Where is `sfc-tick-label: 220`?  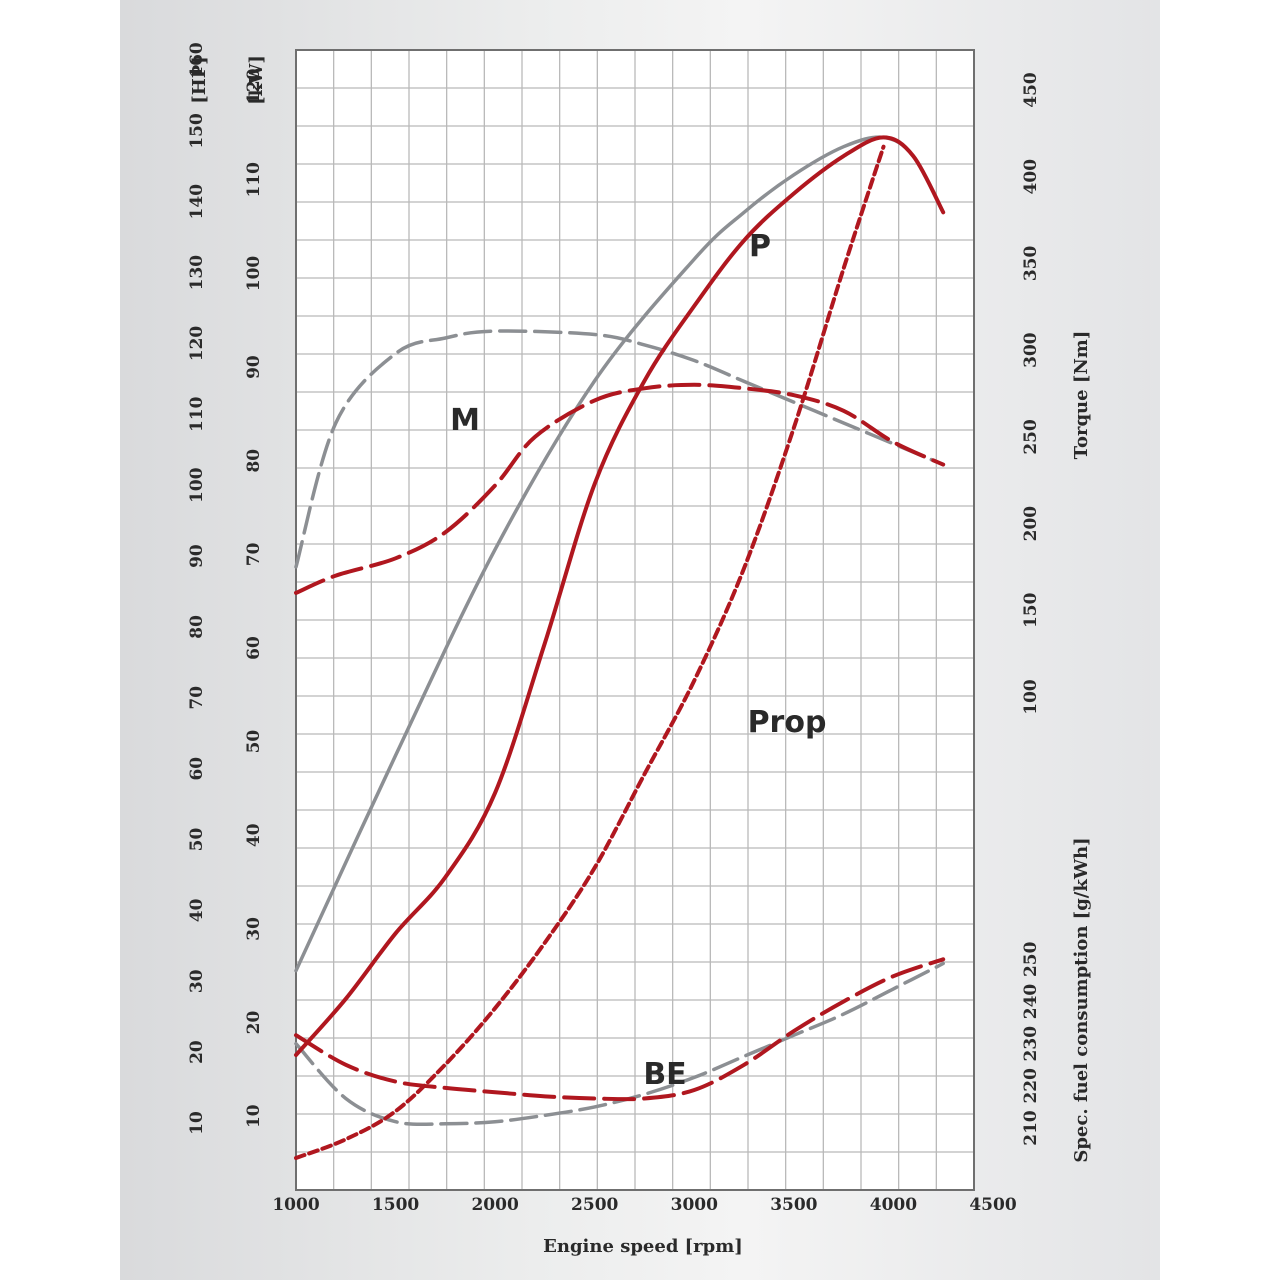 sfc-tick-label: 220 is located at coordinates (1031, 1086).